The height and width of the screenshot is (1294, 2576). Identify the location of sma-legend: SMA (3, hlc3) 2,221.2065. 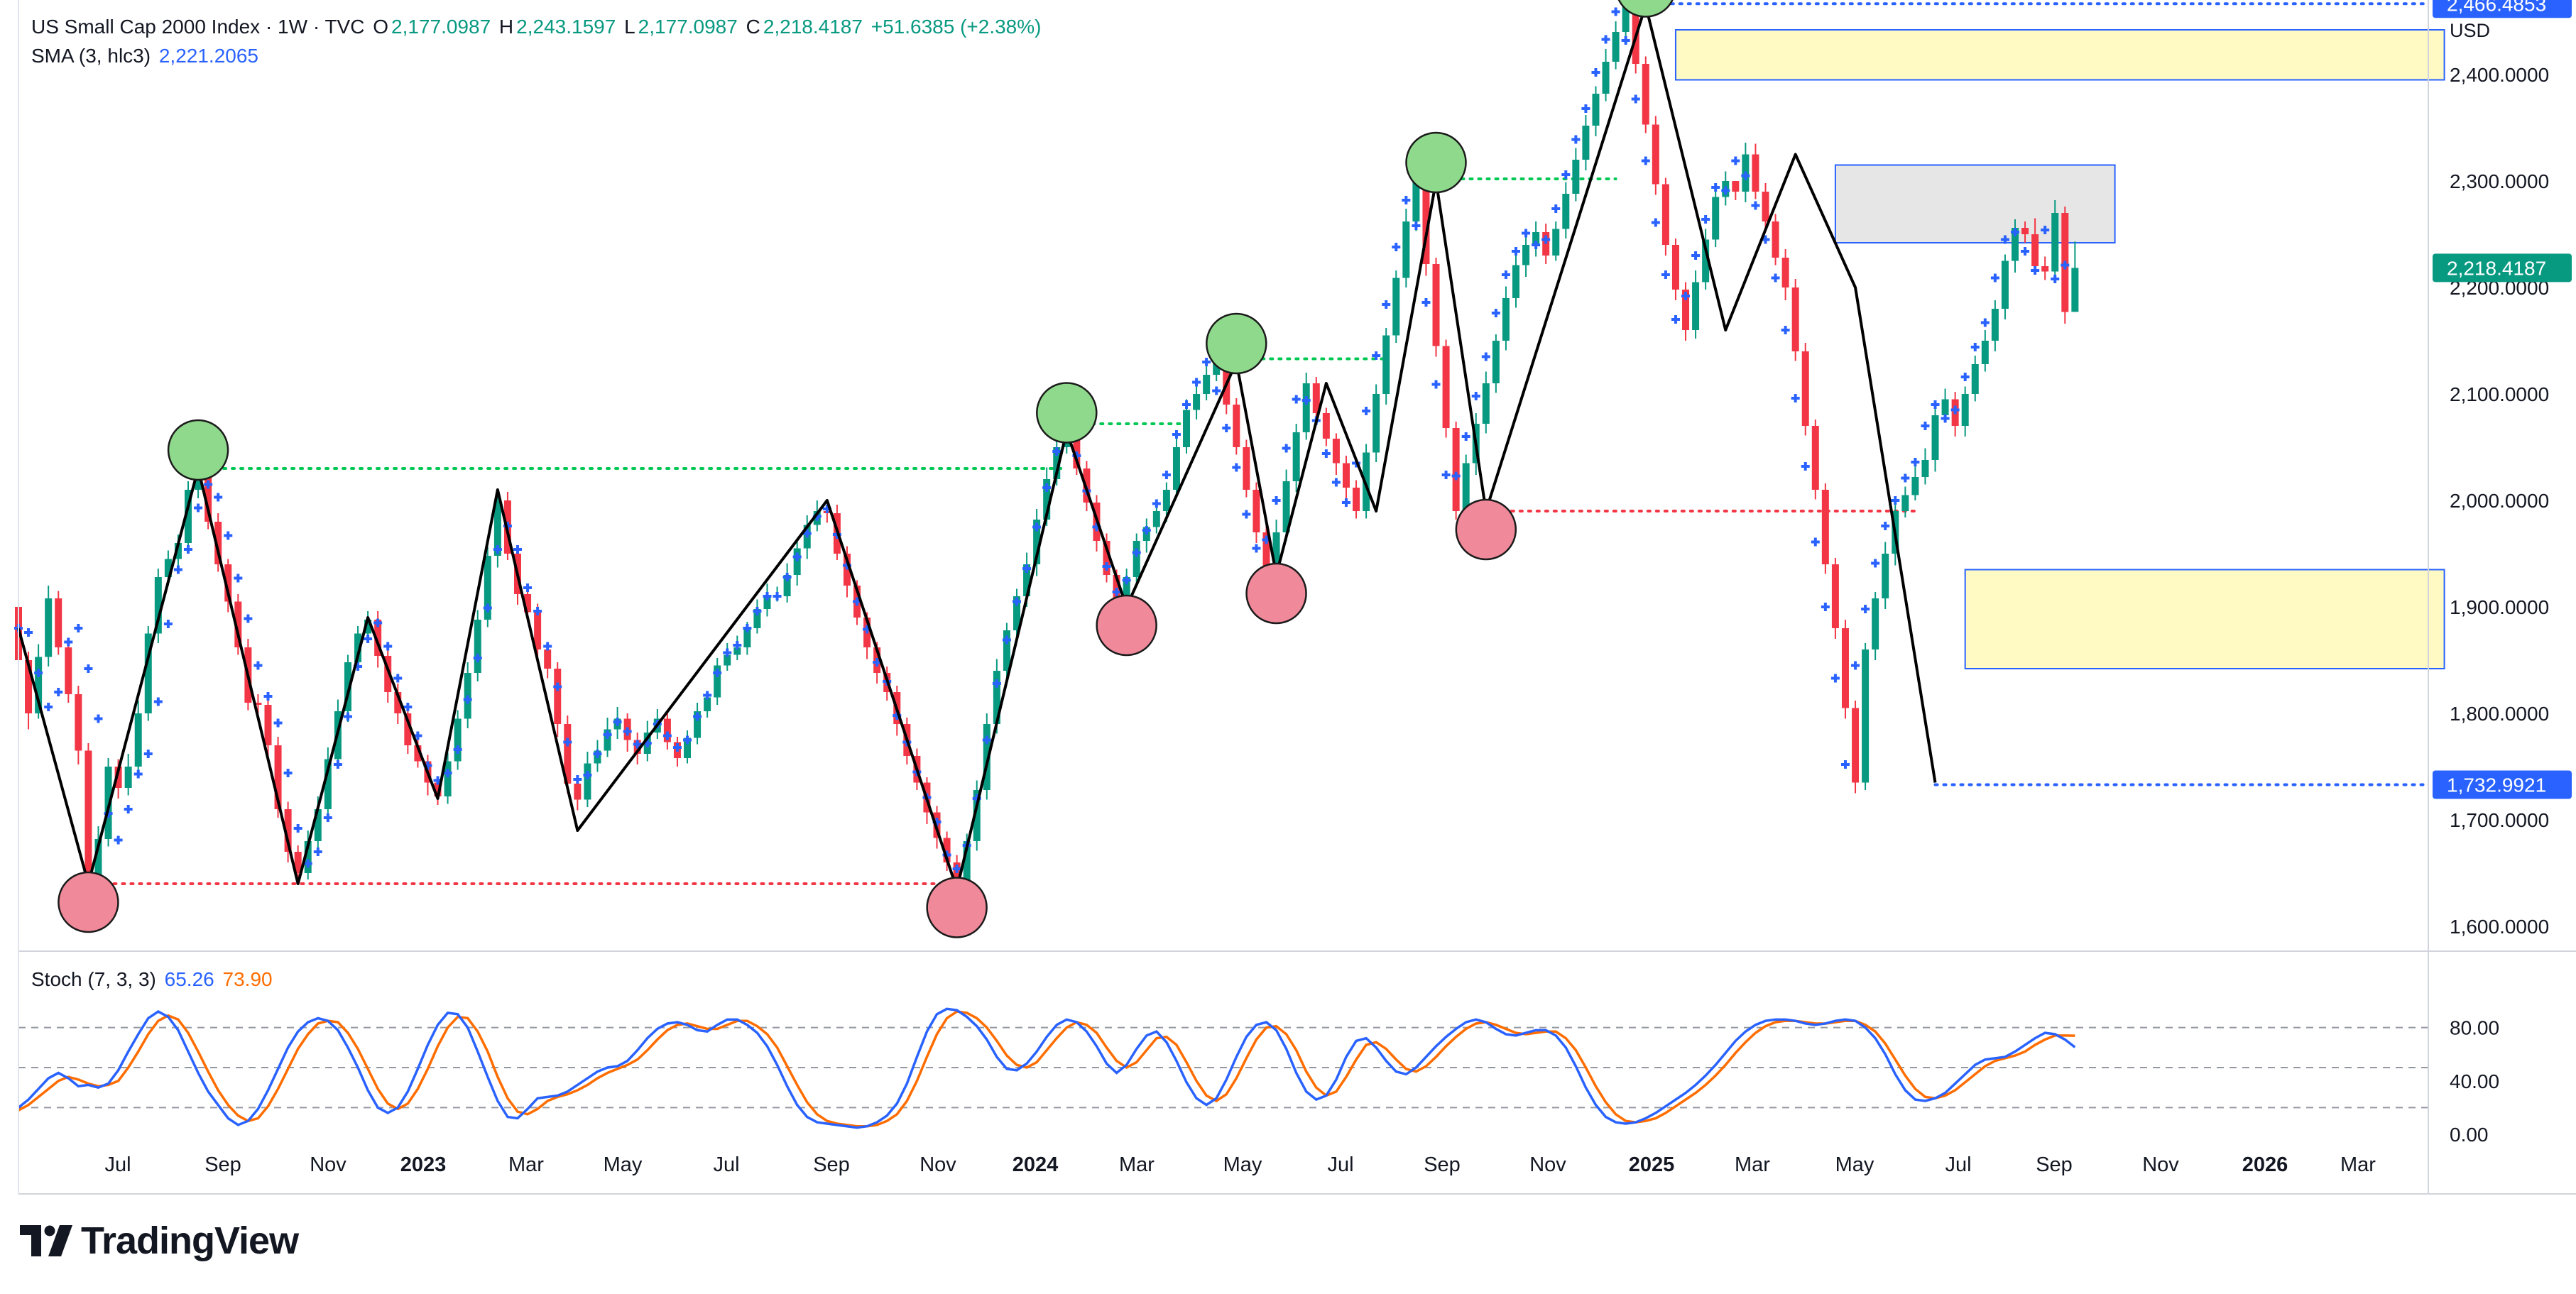
(146, 56).